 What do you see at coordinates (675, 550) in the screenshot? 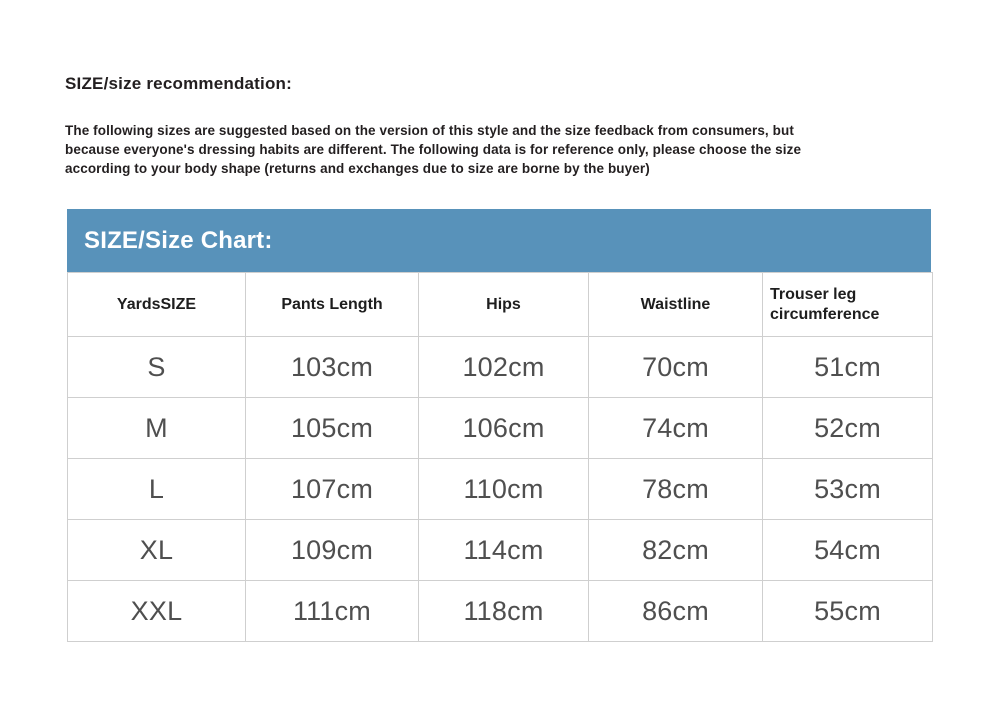
I see `waistline-cell: 82cm` at bounding box center [675, 550].